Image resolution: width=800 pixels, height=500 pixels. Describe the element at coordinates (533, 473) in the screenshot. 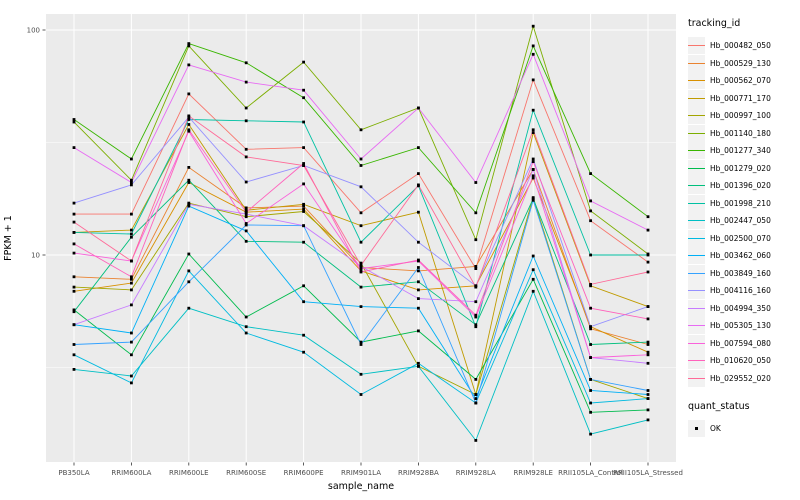

I see `x-tick-label: RRIM928LE` at that location.